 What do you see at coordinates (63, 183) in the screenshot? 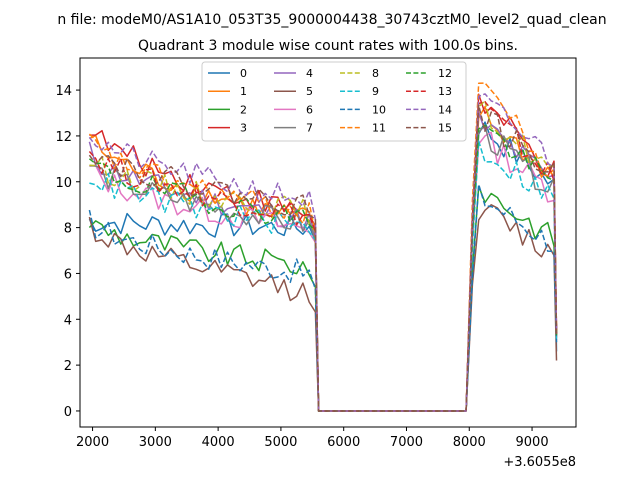
I see `y-tick-label: 10` at bounding box center [63, 183].